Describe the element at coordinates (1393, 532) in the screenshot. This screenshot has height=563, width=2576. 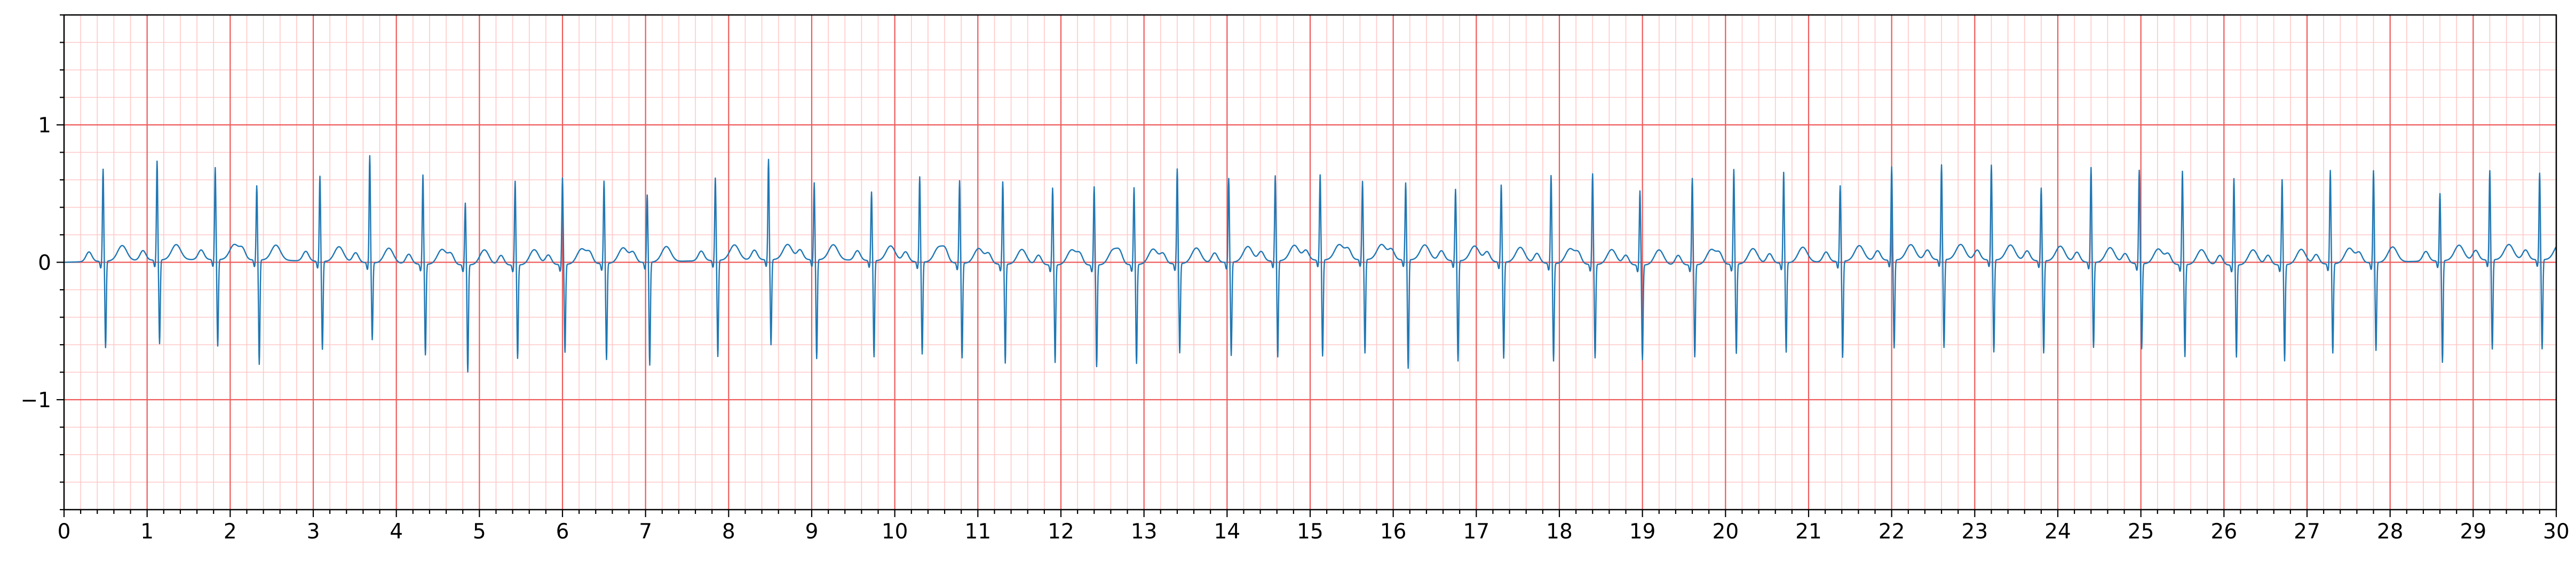
I see `x-tick-label: 16` at that location.